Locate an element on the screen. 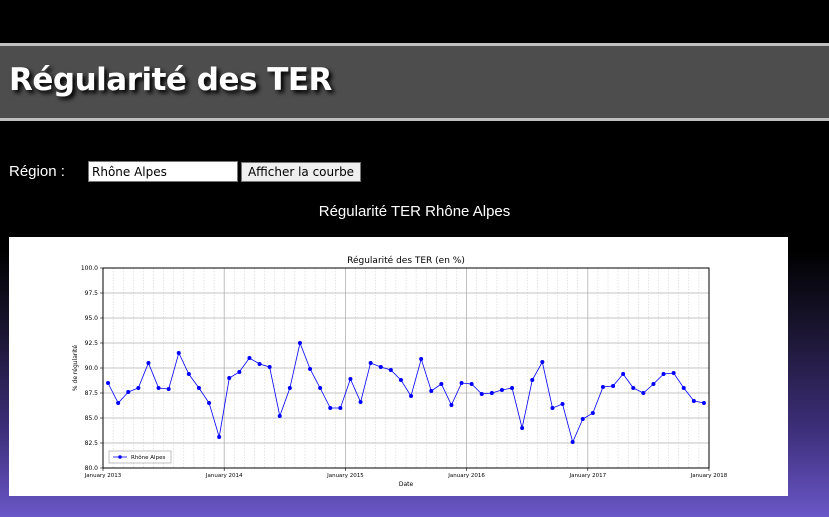 The height and width of the screenshot is (517, 829). x-tick-label: January 2014 is located at coordinates (224, 476).